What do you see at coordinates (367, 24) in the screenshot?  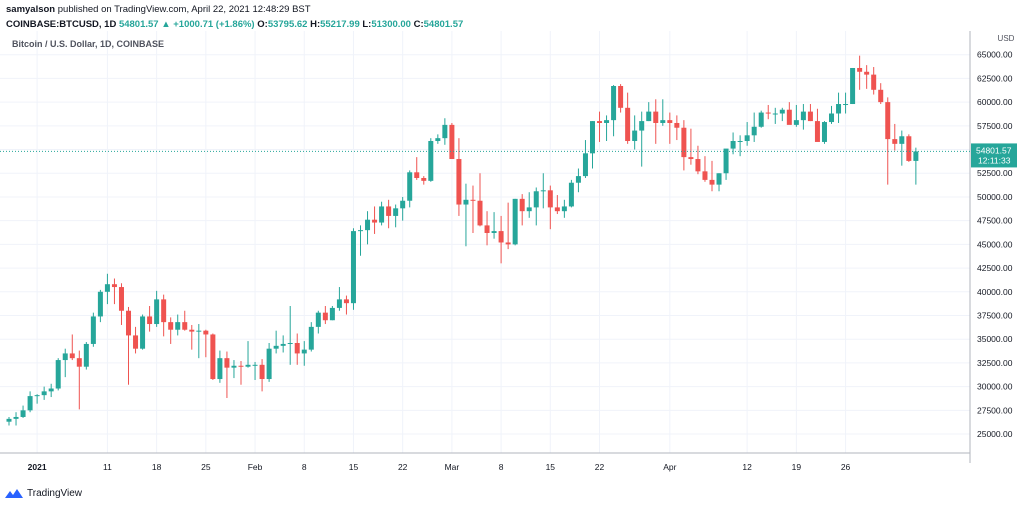 I see `low-label: L:` at bounding box center [367, 24].